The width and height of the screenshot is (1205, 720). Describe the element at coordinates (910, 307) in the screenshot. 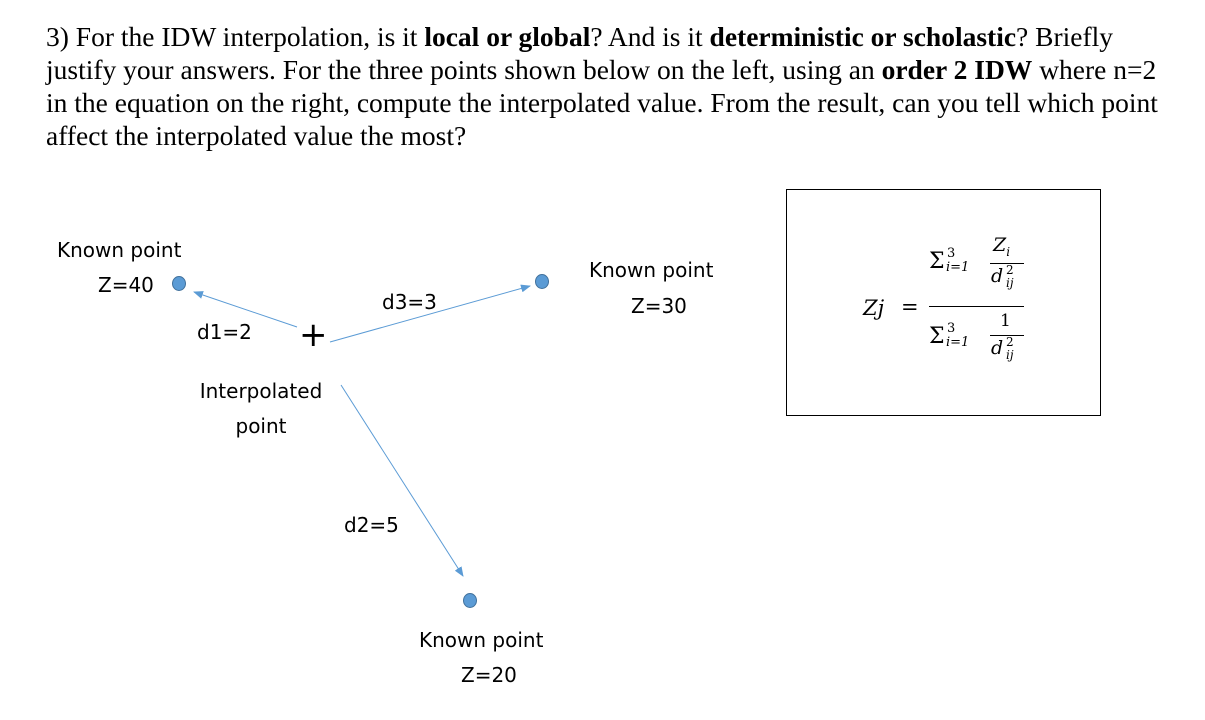

I see `formula-equals: =` at that location.